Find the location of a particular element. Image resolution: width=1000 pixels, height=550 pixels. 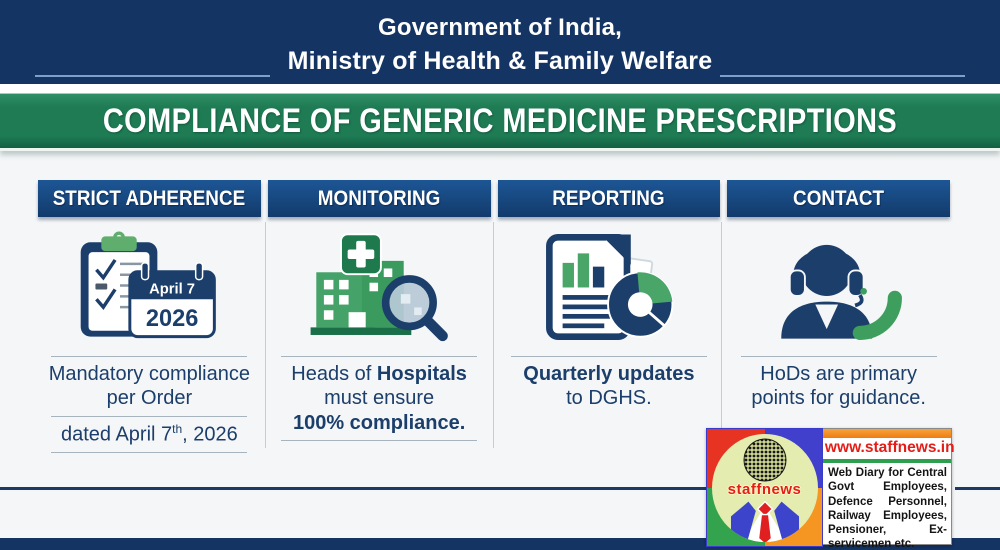

header-separator-strip is located at coordinates (500, 89).